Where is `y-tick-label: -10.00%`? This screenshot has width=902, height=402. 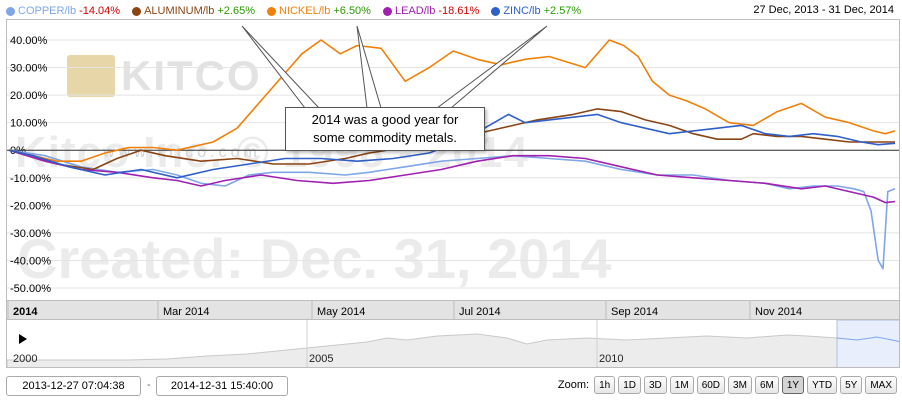
y-tick-label: -10.00% is located at coordinates (30, 179).